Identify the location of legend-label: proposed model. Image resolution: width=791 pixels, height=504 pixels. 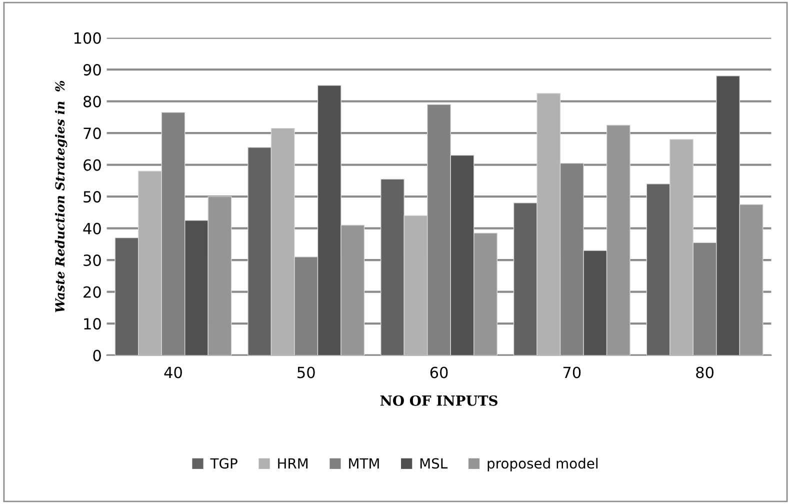
(543, 465).